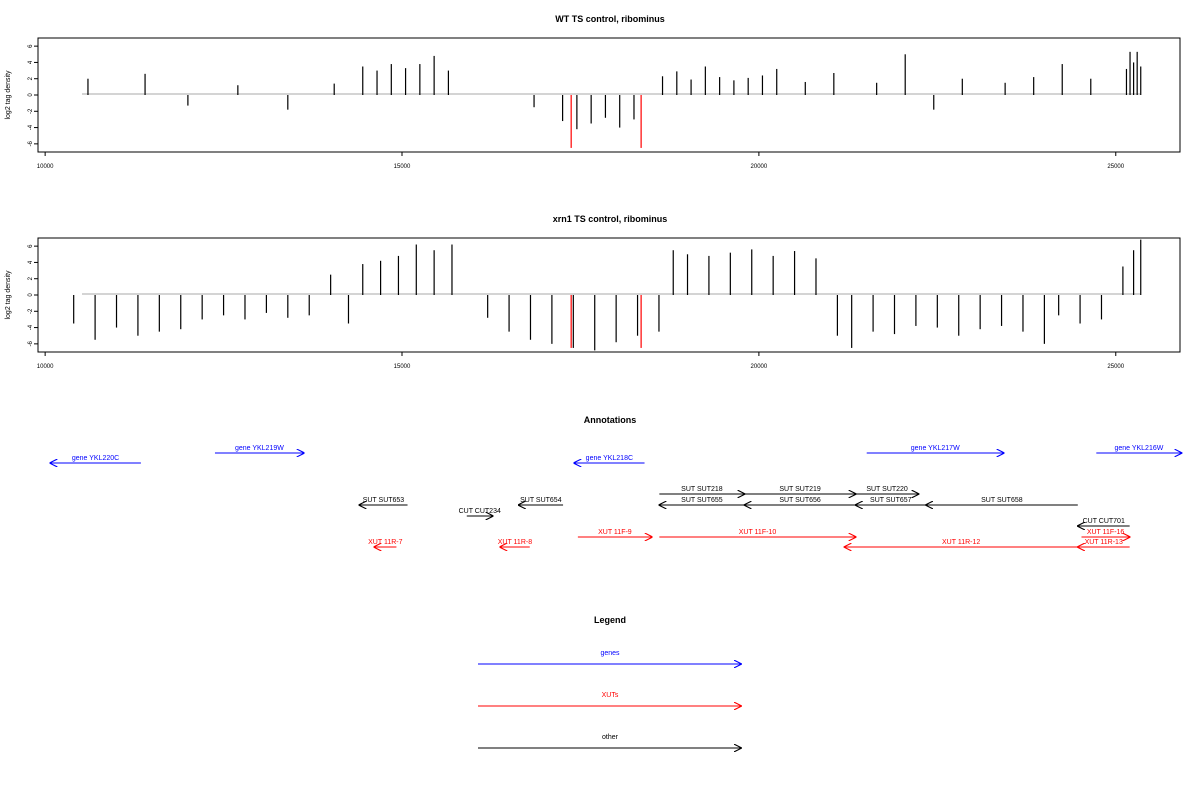  What do you see at coordinates (887, 489) in the screenshot?
I see `annotation-label: SUT SUT220` at bounding box center [887, 489].